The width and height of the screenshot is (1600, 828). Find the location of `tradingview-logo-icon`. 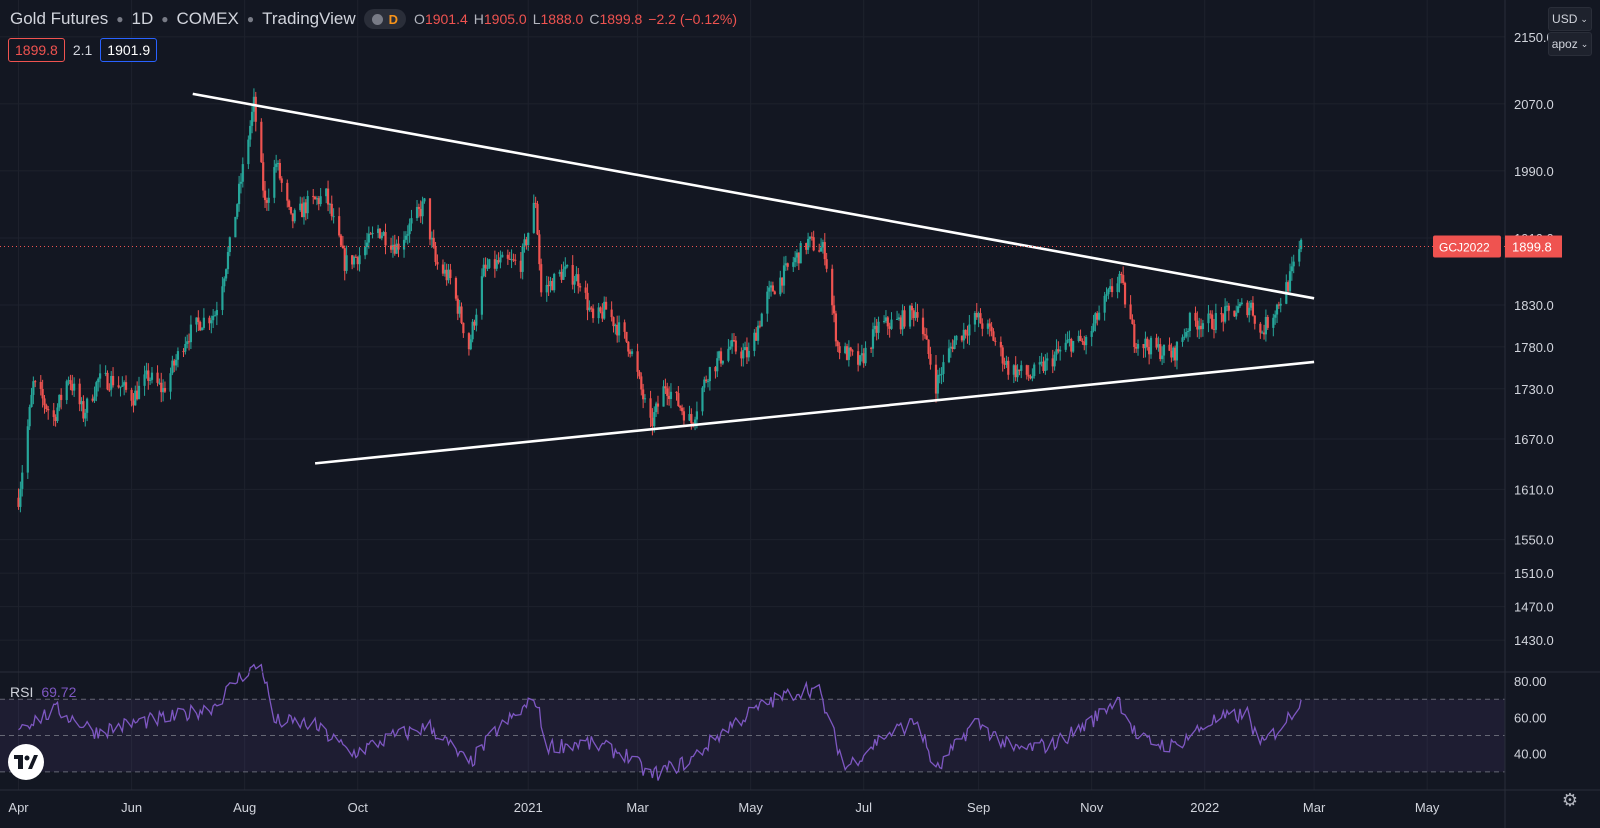

tradingview-logo-icon is located at coordinates (26, 762).